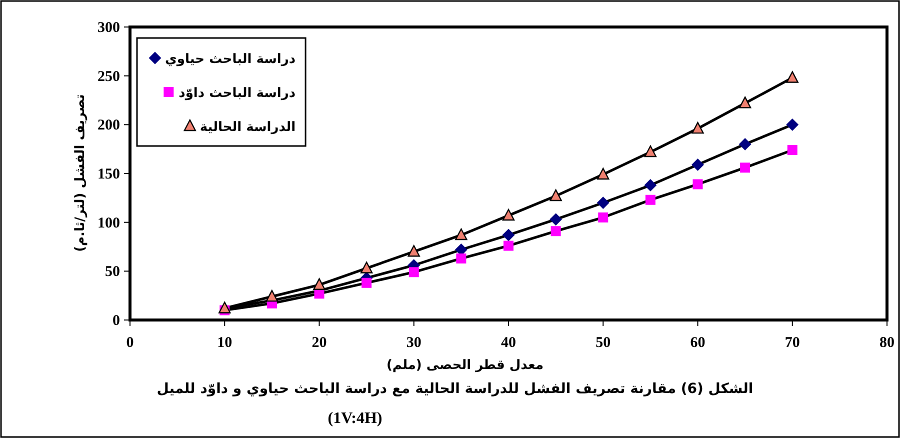 This screenshot has height=441, width=901. I want to click on x-tick-label: 60, so click(698, 343).